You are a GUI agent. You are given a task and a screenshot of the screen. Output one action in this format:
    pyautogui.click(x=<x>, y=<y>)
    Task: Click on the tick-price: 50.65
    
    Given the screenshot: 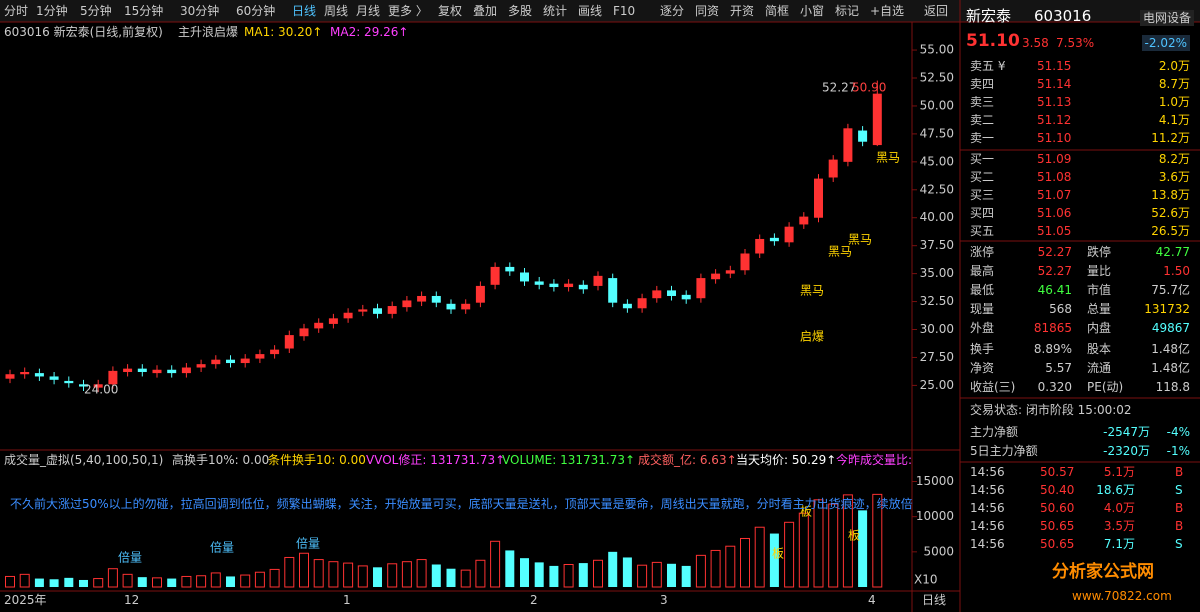 What is the action you would take?
    pyautogui.click(x=1057, y=526)
    